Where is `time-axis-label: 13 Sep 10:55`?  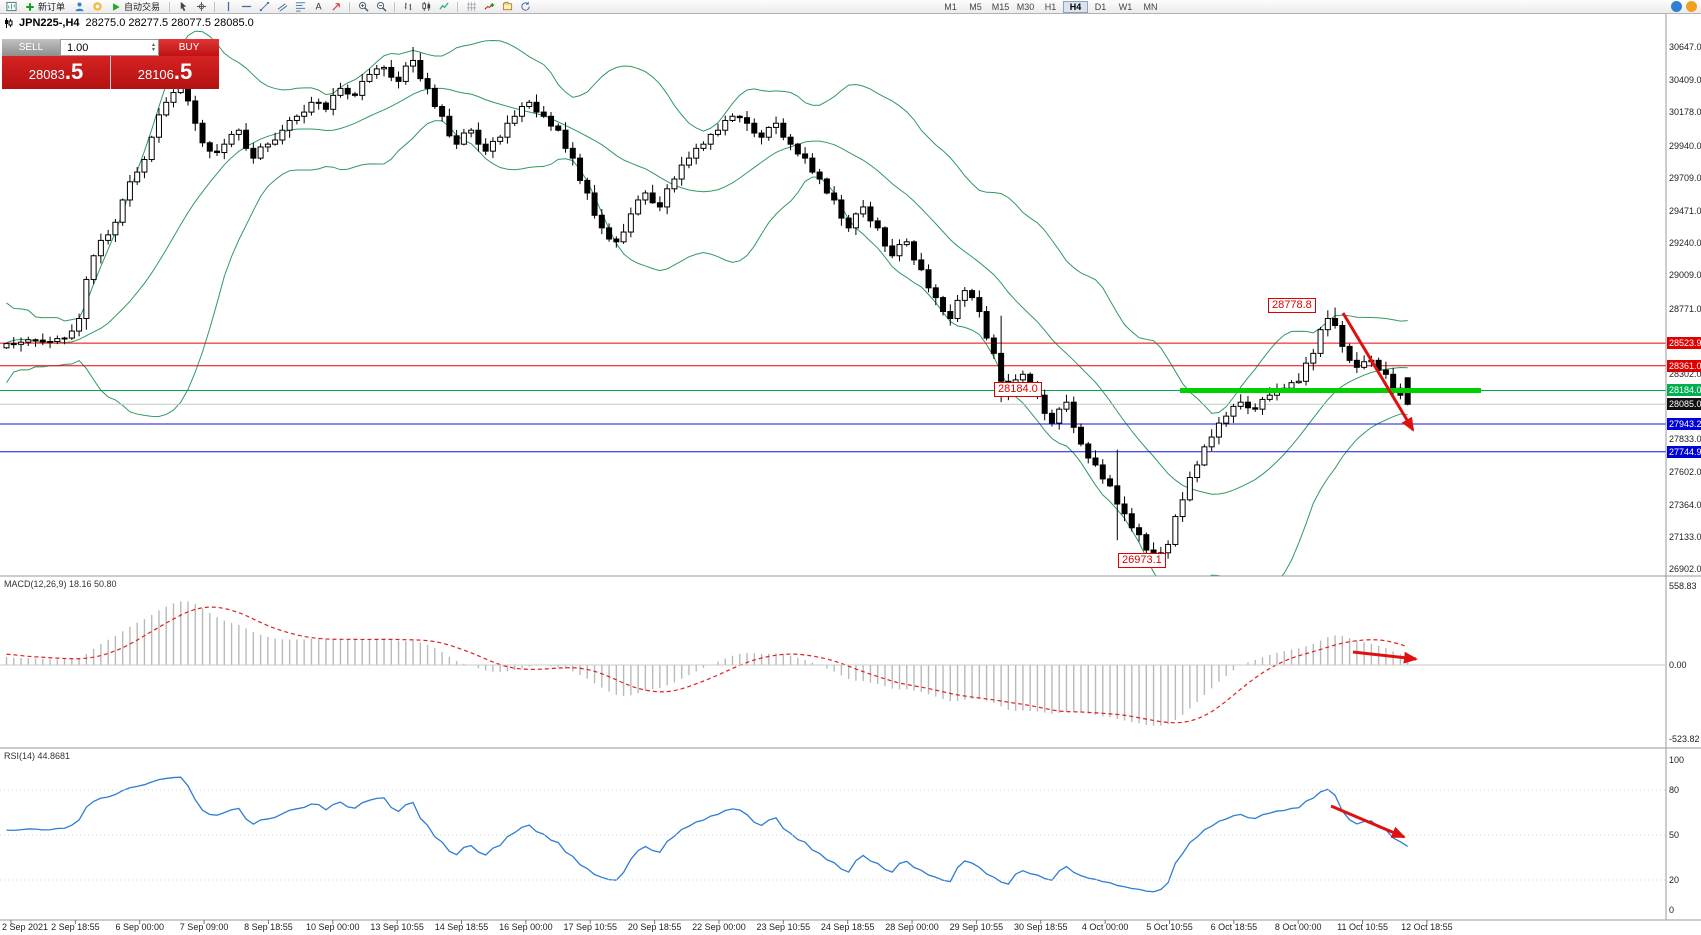 time-axis-label: 13 Sep 10:55 is located at coordinates (397, 927).